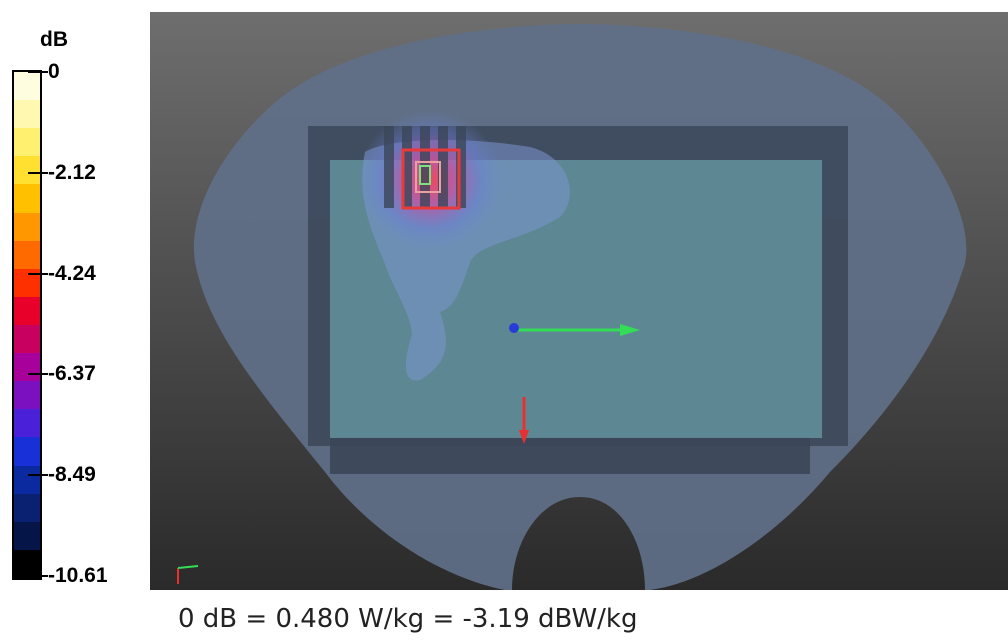 This screenshot has height=643, width=1008. I want to click on normalization-caption: 0 dB = 0.480 W/kg = -3.19 dBW/kg, so click(408, 619).